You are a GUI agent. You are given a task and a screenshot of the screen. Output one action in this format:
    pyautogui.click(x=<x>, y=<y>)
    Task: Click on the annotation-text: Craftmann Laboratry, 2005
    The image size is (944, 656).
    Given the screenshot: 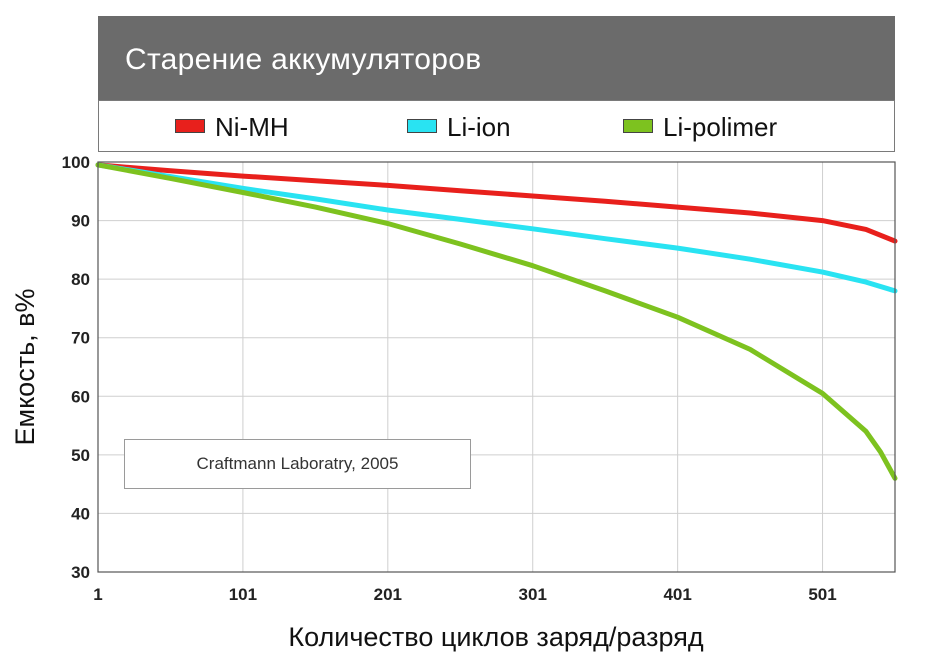 What is the action you would take?
    pyautogui.click(x=297, y=463)
    